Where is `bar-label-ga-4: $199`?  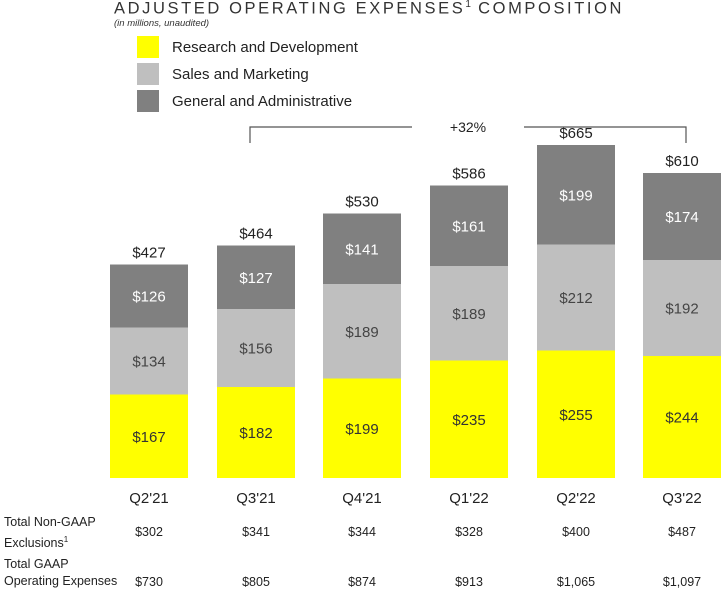 bar-label-ga-4: $199 is located at coordinates (575, 195).